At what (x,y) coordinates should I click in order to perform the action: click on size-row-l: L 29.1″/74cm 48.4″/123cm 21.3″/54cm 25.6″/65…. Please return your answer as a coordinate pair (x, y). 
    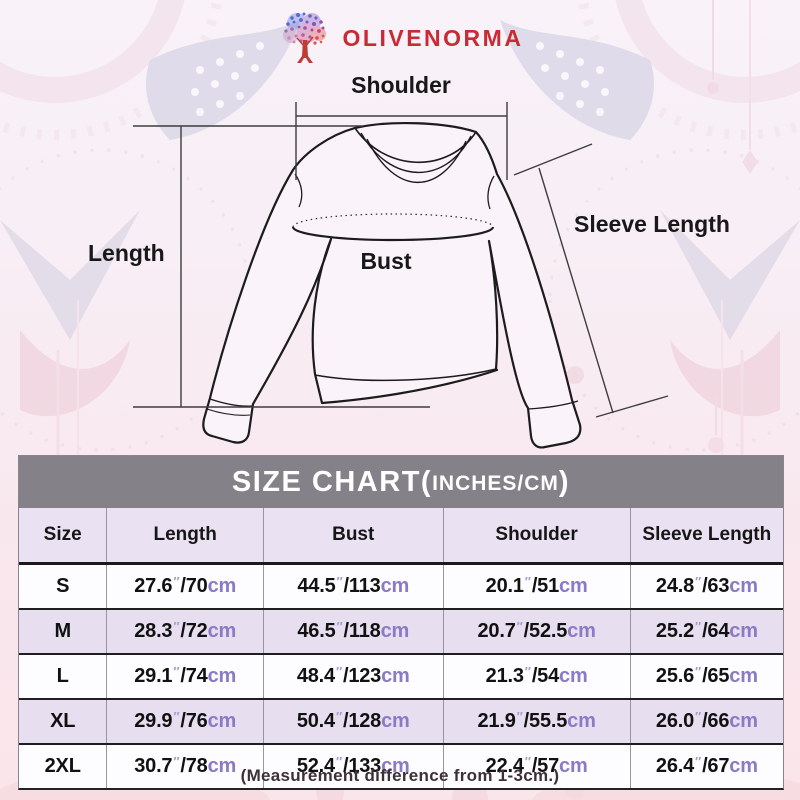
    Looking at the image, I should click on (401, 677).